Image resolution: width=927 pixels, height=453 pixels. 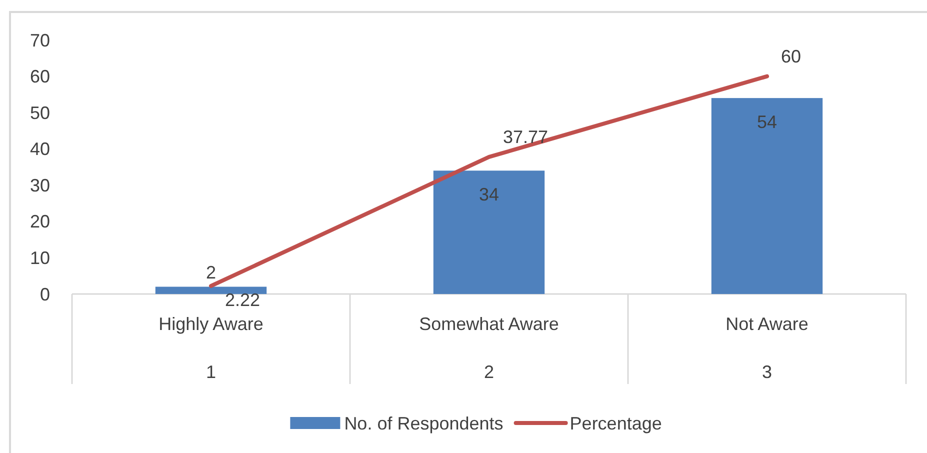 What do you see at coordinates (424, 423) in the screenshot?
I see `legend-label: No. of Respondents` at bounding box center [424, 423].